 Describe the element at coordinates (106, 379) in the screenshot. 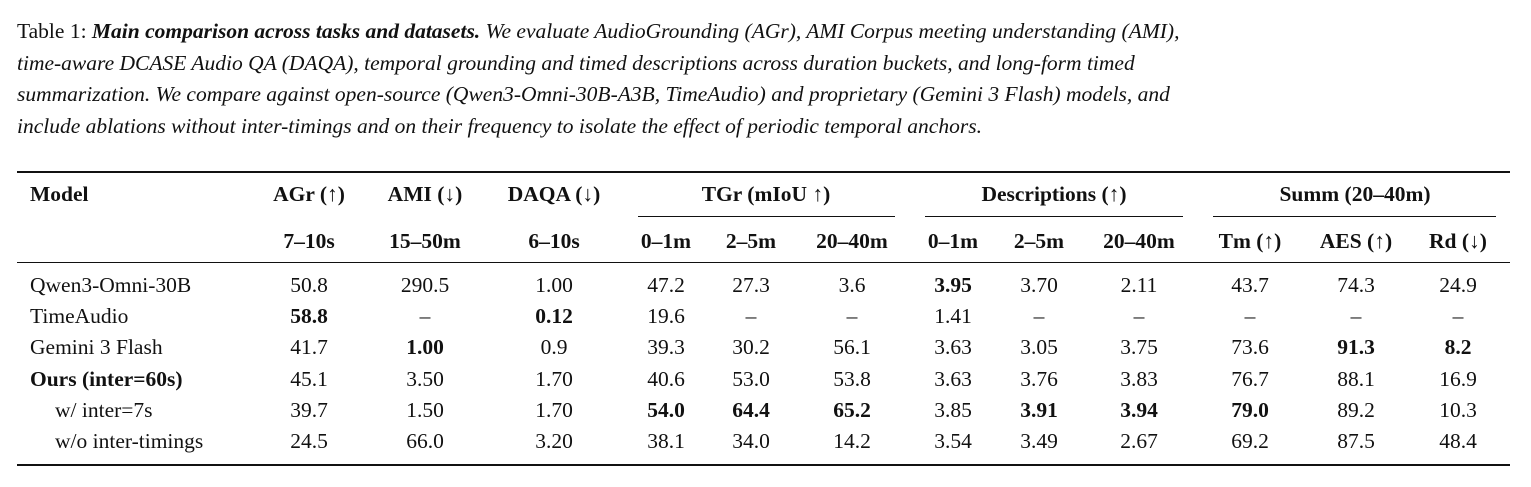

I see `row-model-name: Ours (inter=60s)` at that location.